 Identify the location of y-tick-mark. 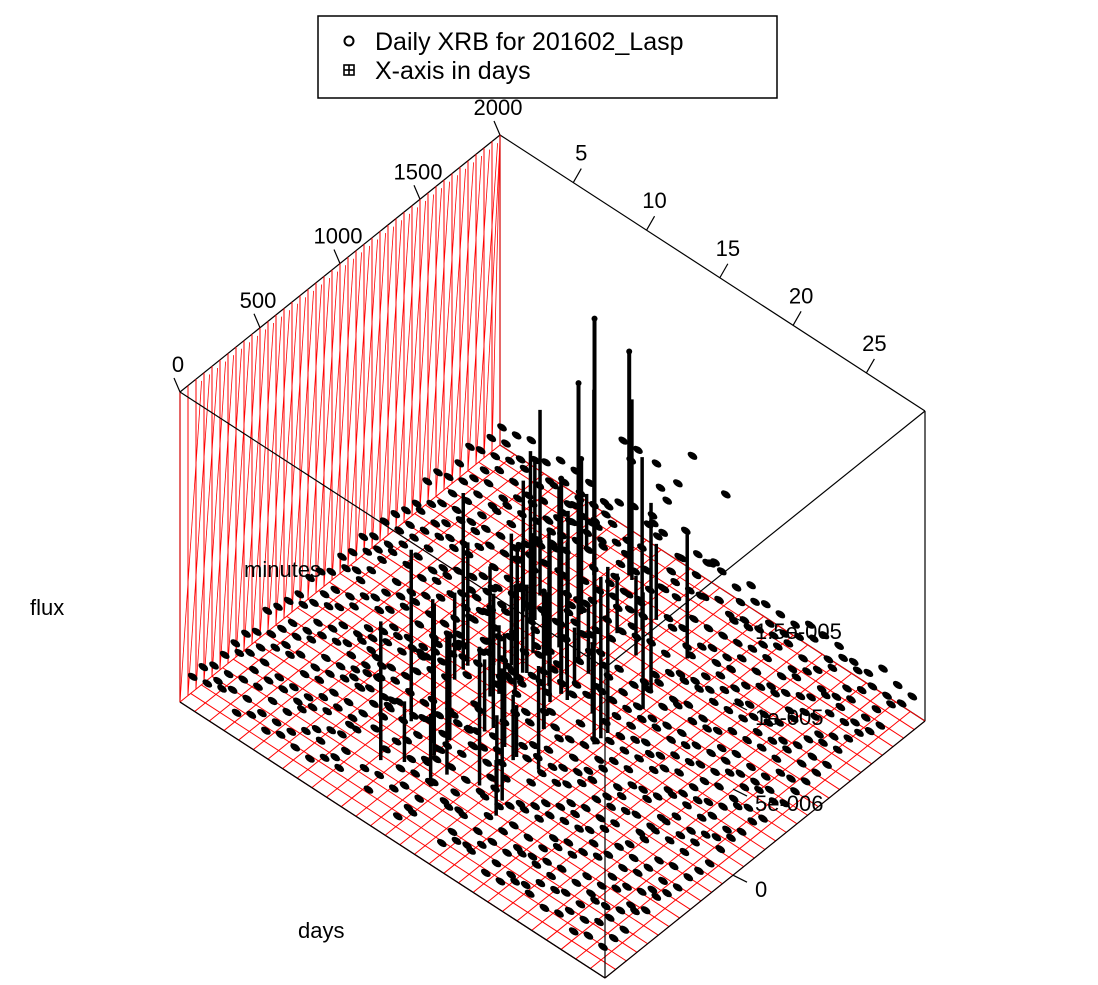
(257, 320).